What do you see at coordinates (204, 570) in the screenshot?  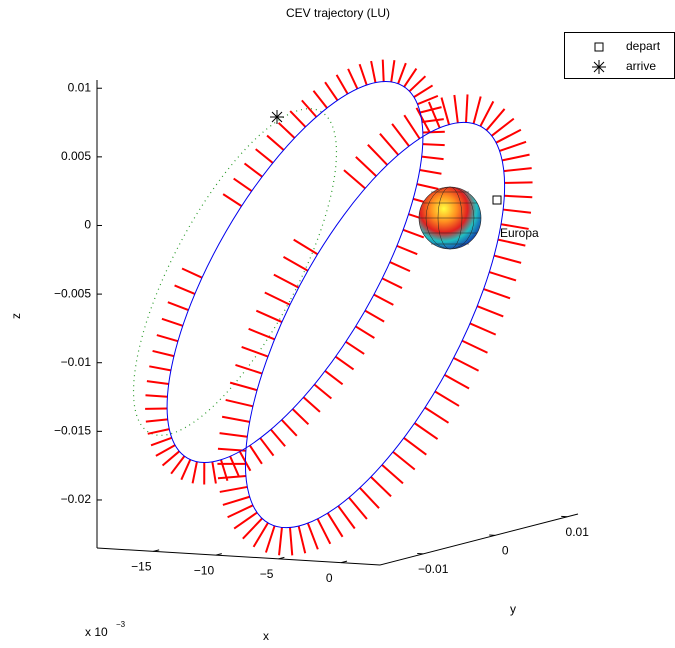 I see `x-tick-label: −10` at bounding box center [204, 570].